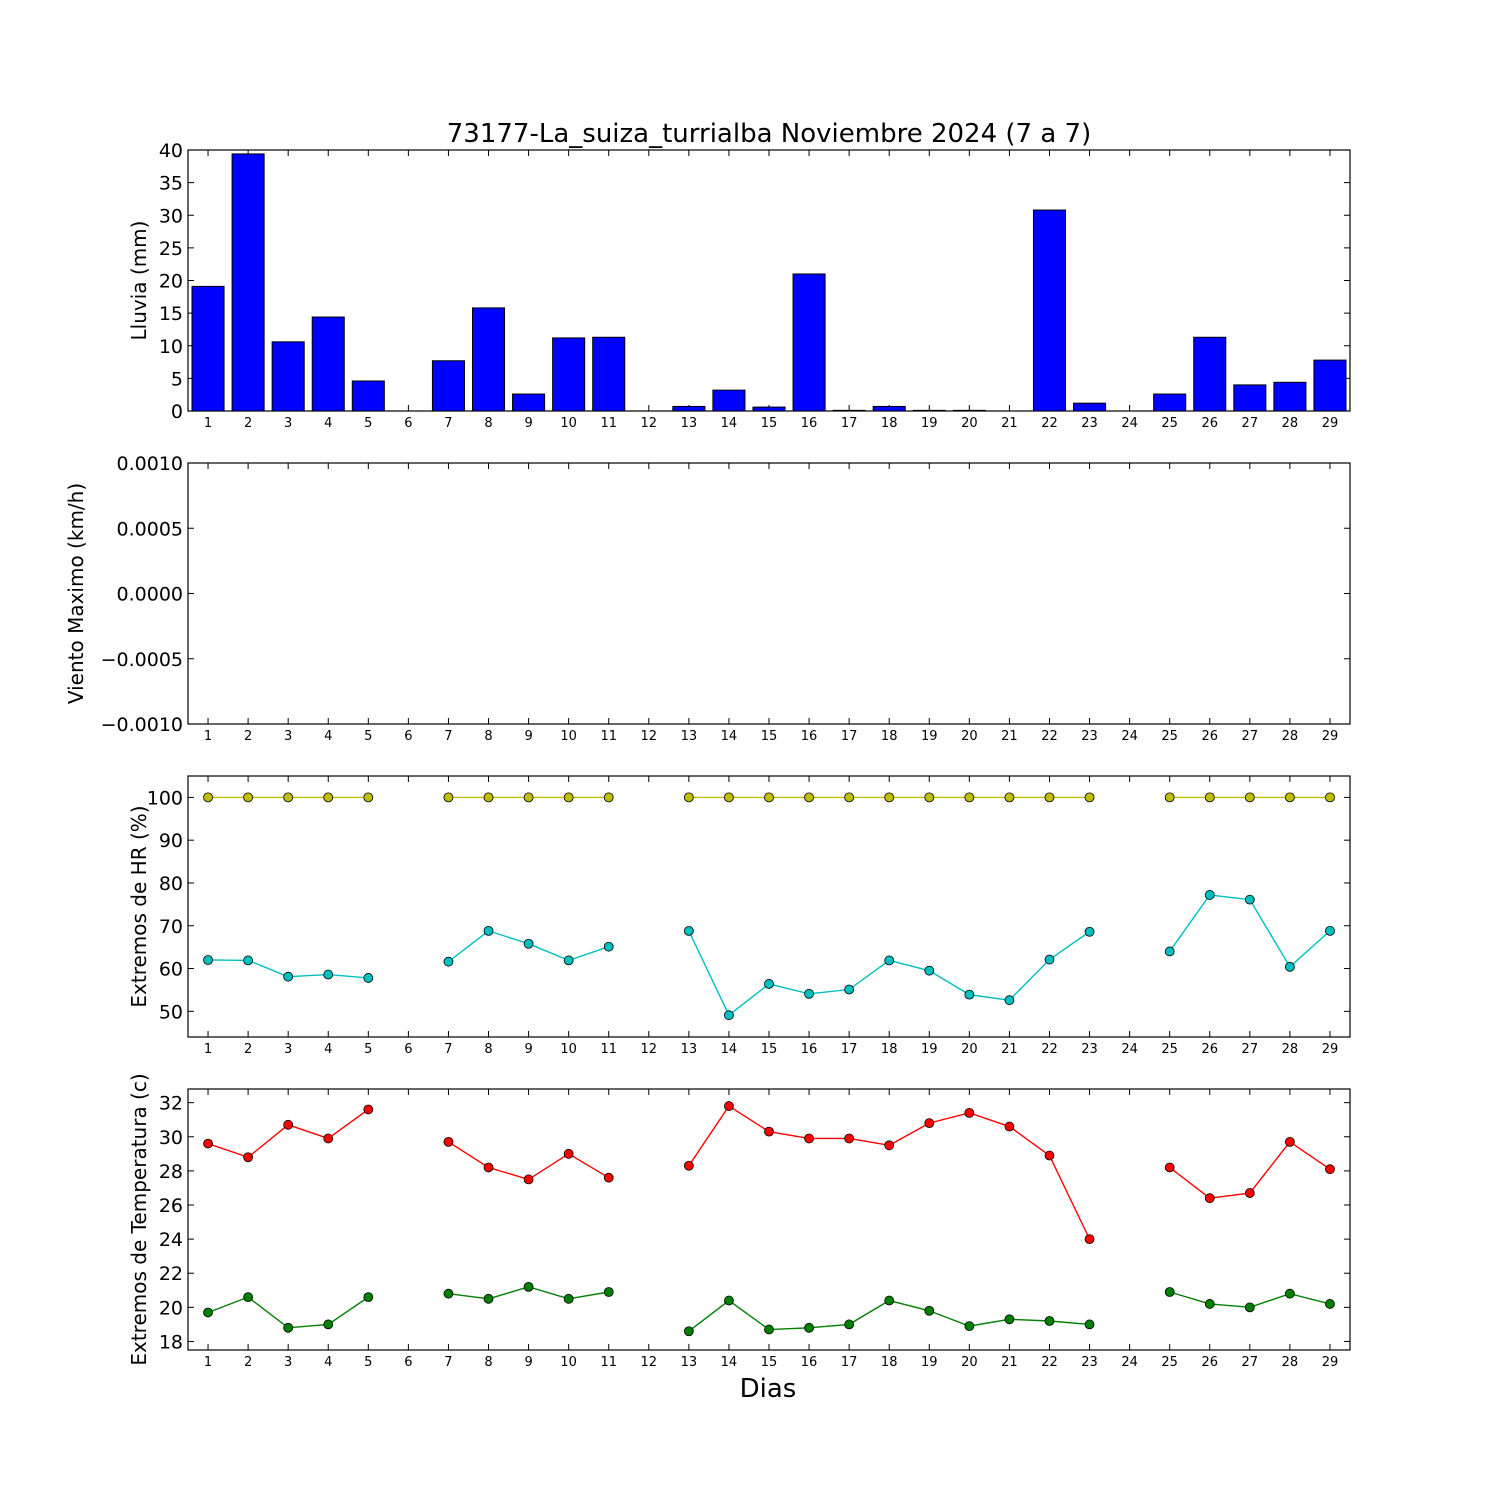 This screenshot has width=1500, height=1500. What do you see at coordinates (142, 660) in the screenshot?
I see `y-tick-label: −0.0005` at bounding box center [142, 660].